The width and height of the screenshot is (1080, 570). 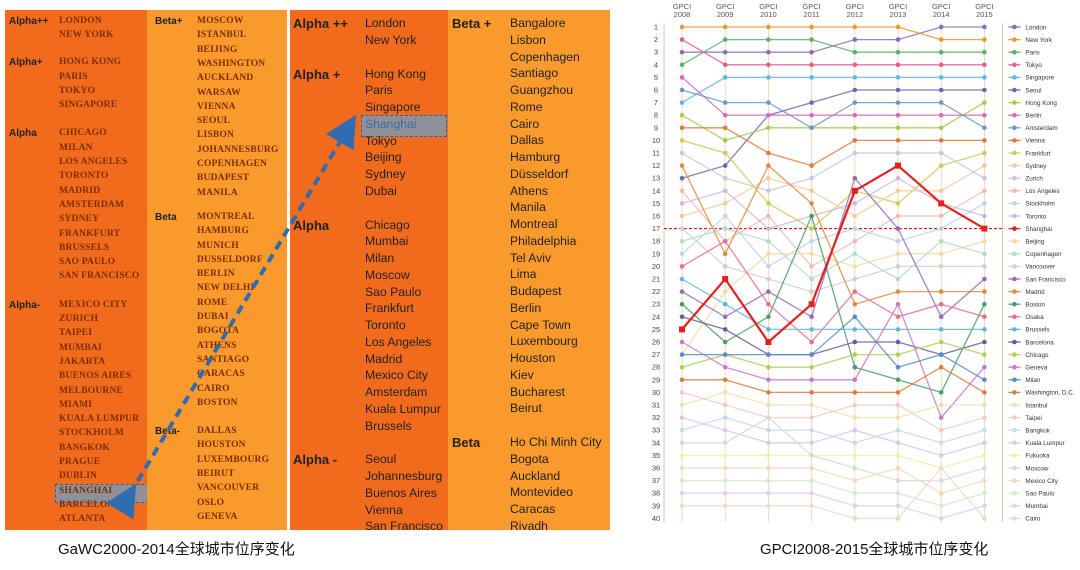 What do you see at coordinates (218, 331) in the screenshot?
I see `city-name: BOGOTA` at bounding box center [218, 331].